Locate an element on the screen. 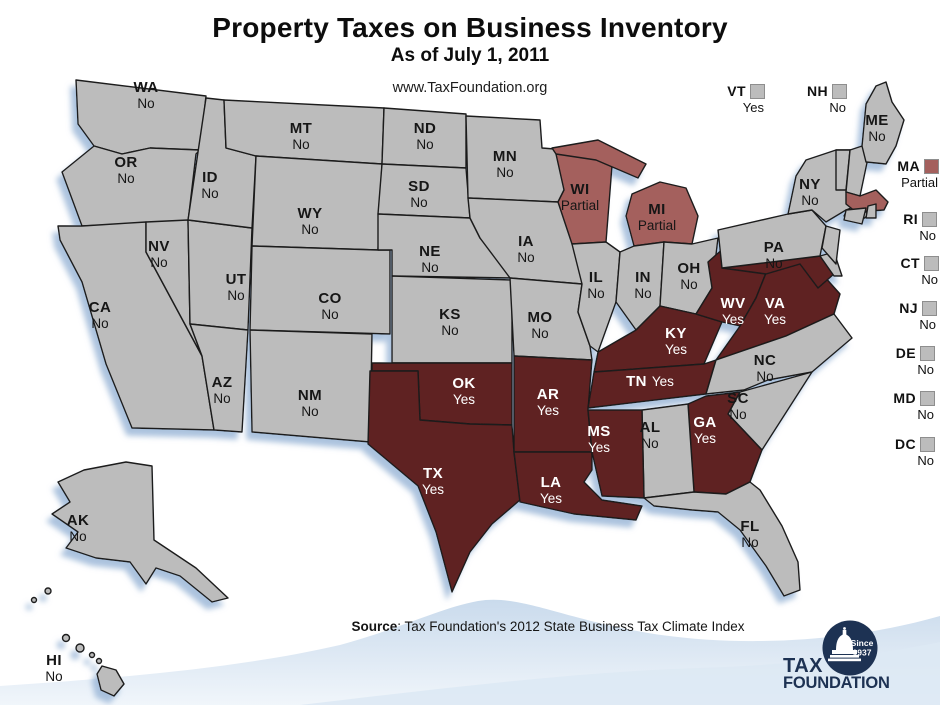 The height and width of the screenshot is (705, 940). callout-DE: DE No is located at coordinates (910, 361).